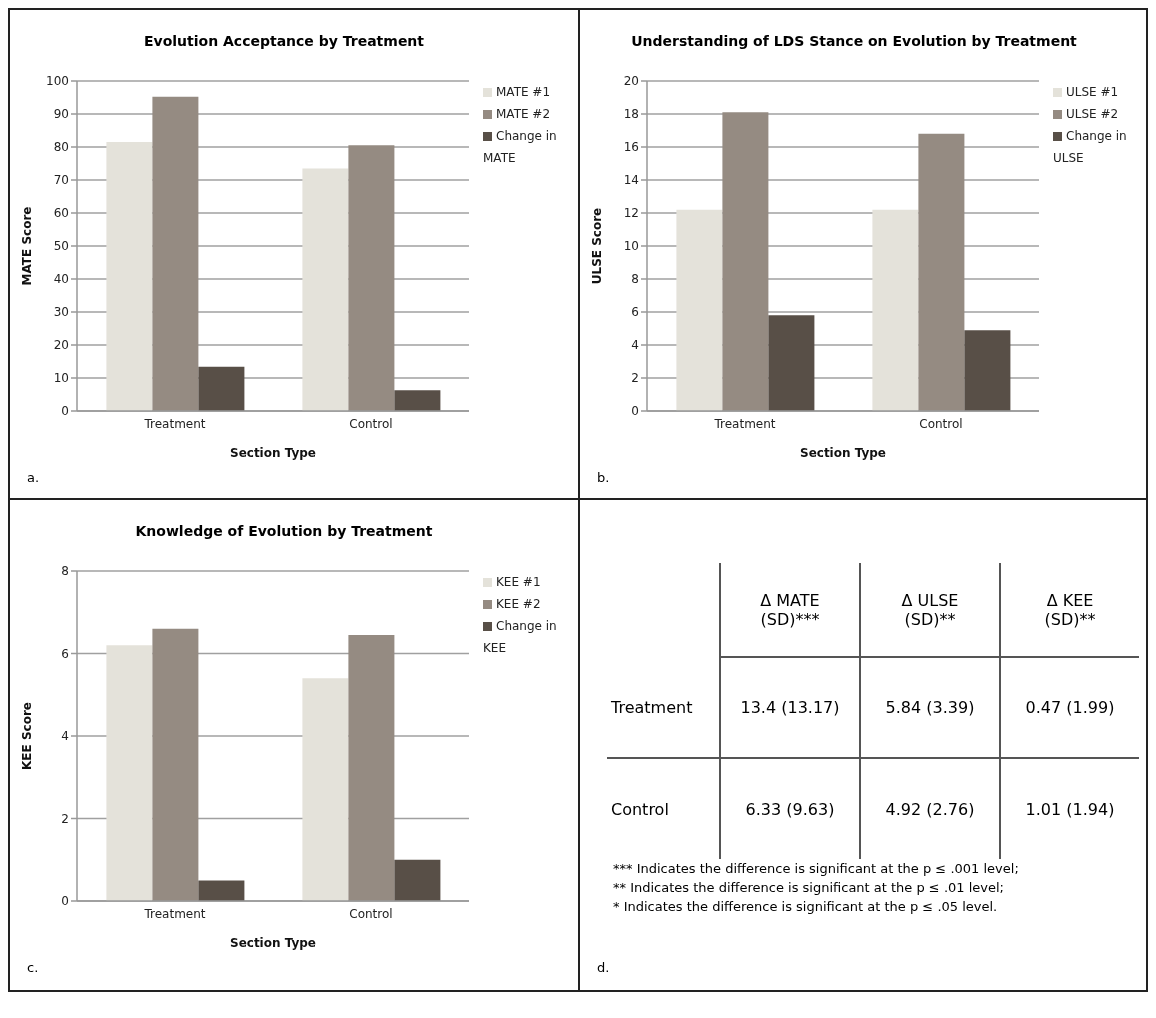  What do you see at coordinates (1069, 707) in the screenshot?
I see `text: 0.47 (1.99)` at bounding box center [1069, 707].